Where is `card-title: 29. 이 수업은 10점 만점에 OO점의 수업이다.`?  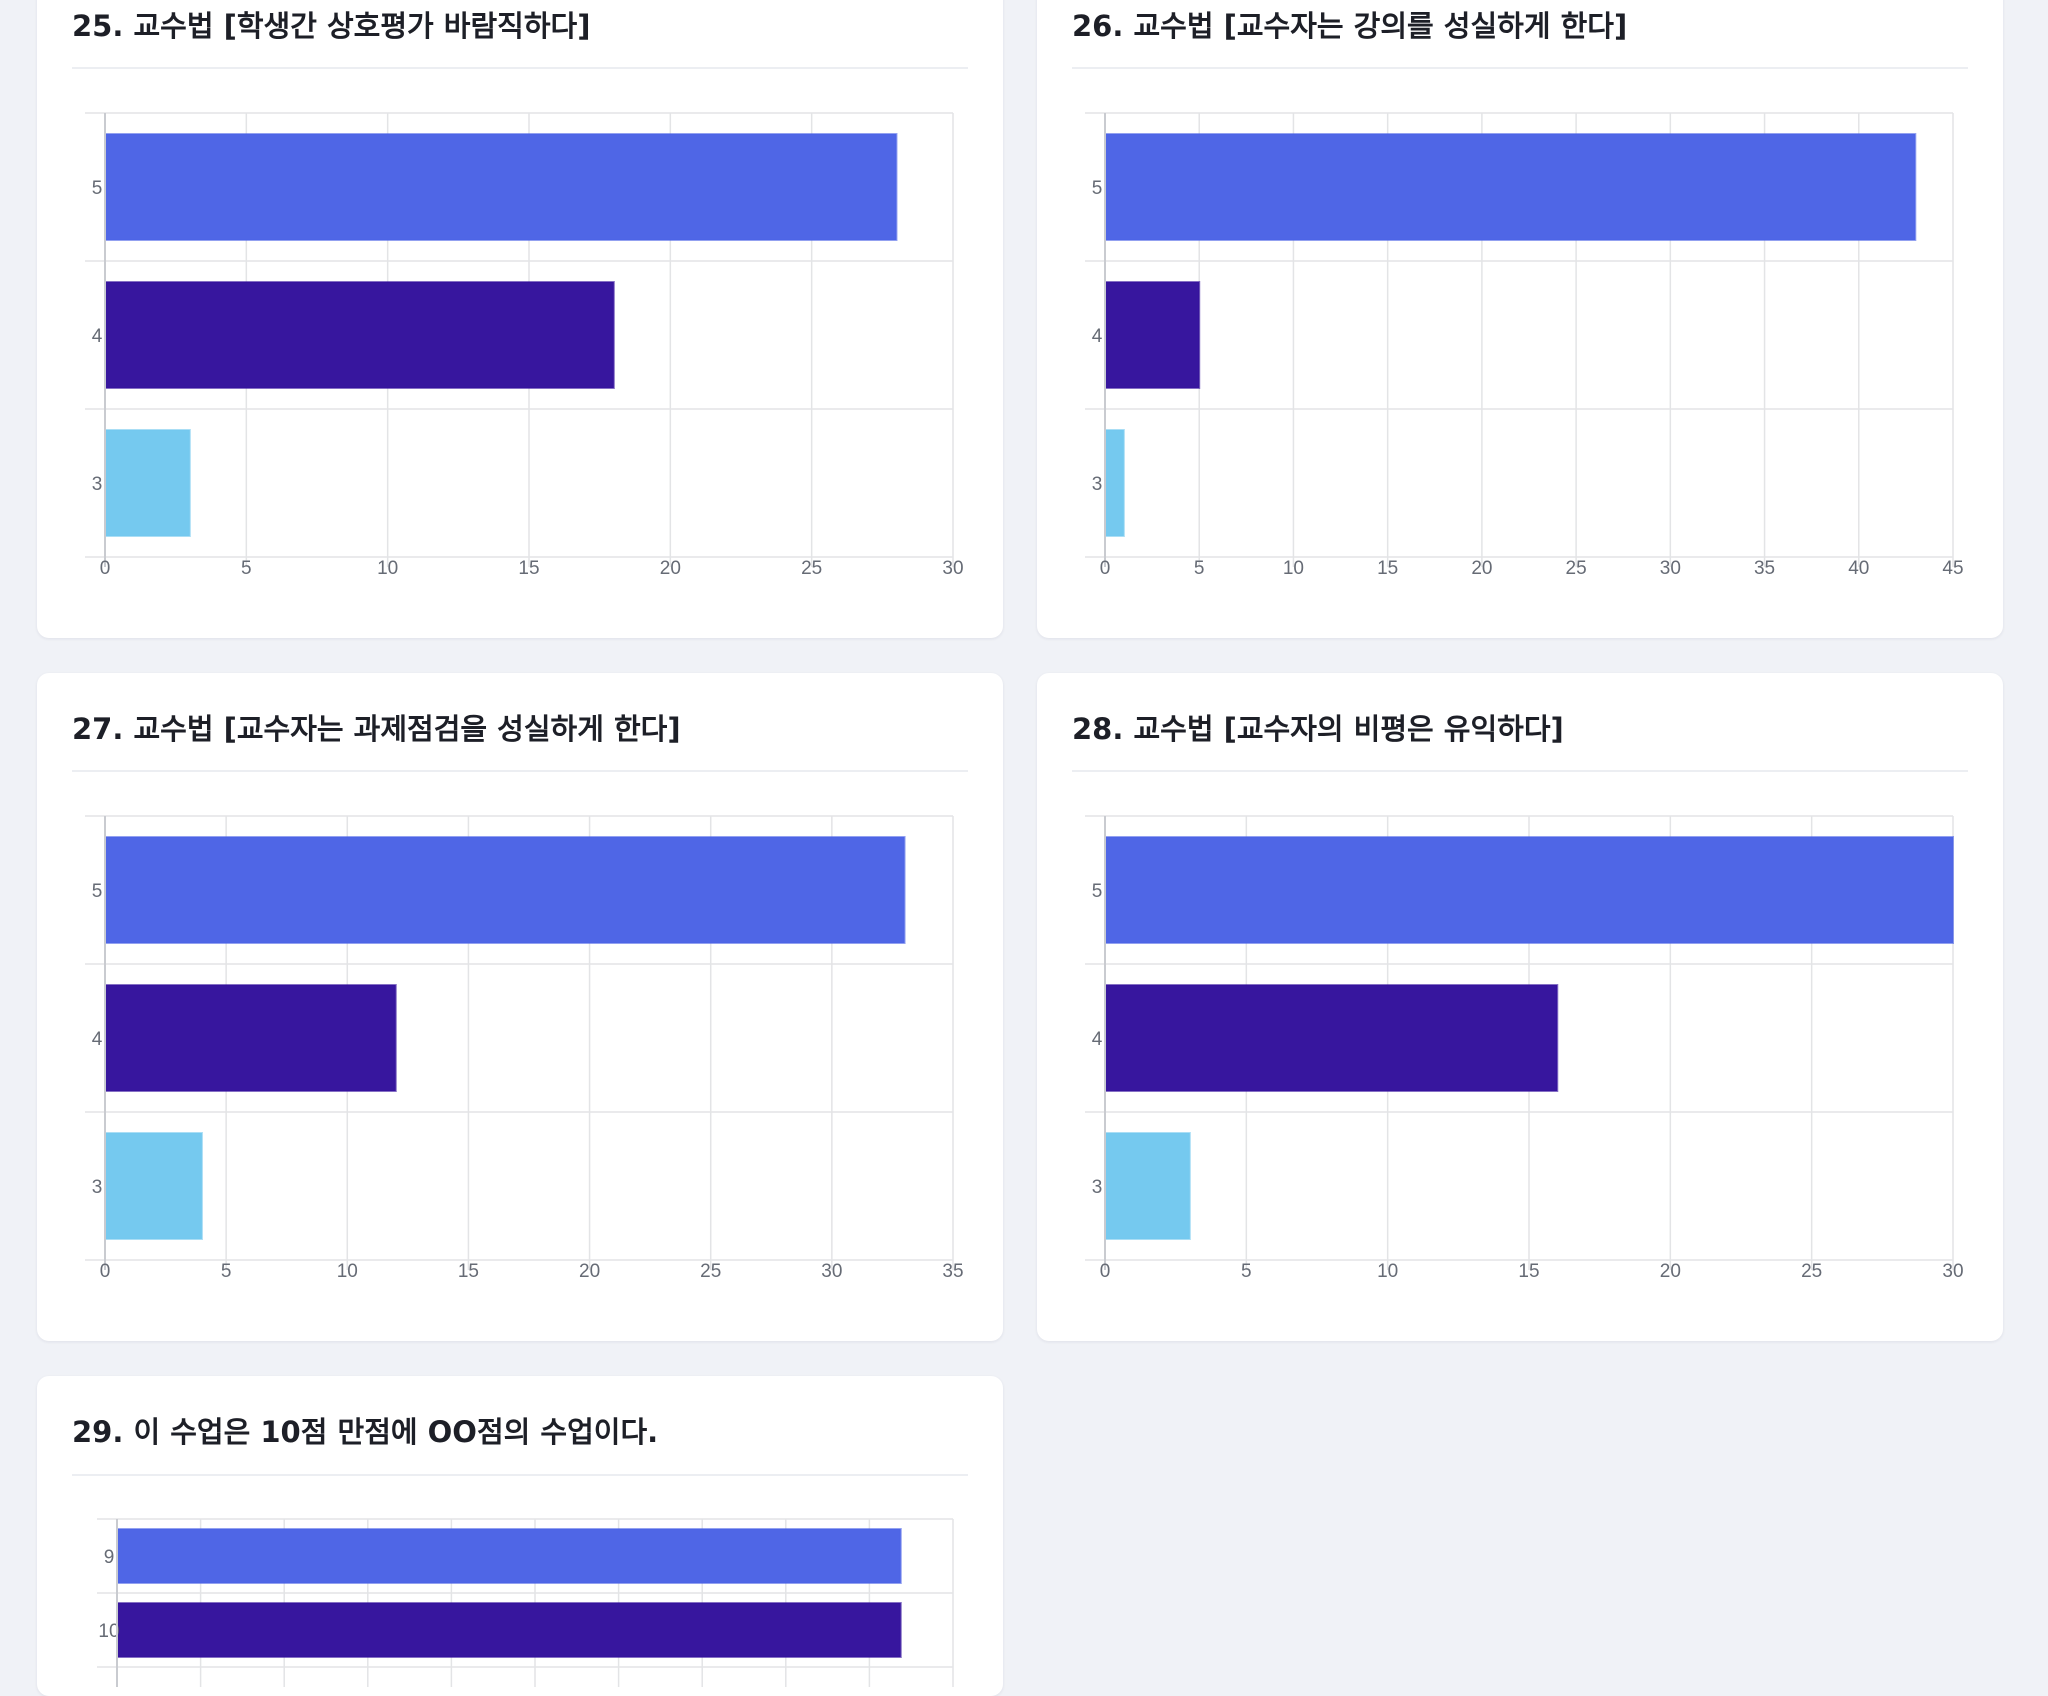 card-title: 29. 이 수업은 10점 만점에 OO점의 수업이다. is located at coordinates (365, 1432).